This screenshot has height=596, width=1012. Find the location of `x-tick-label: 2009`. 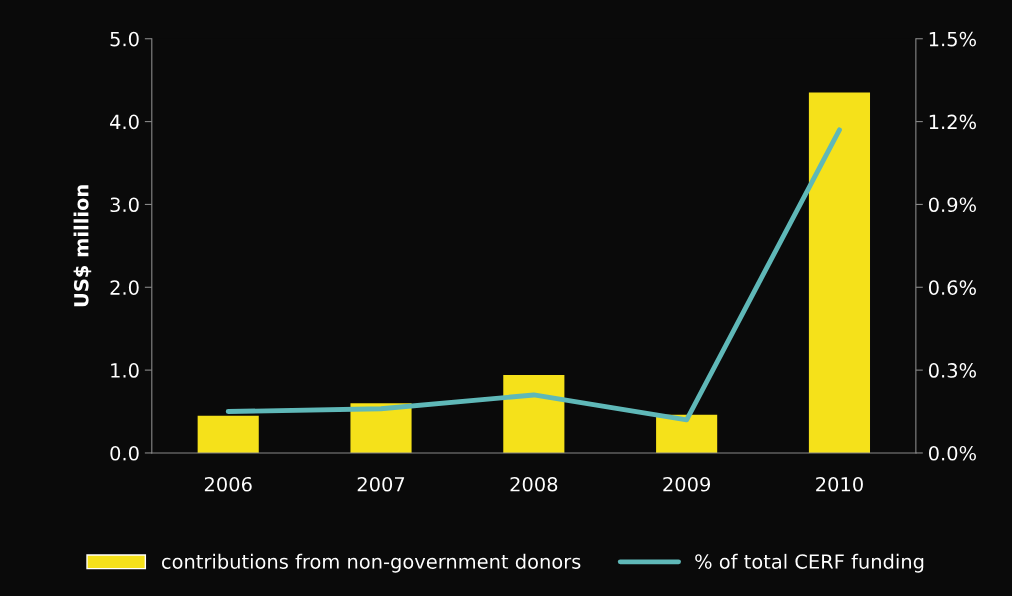

x-tick-label: 2009 is located at coordinates (687, 484).